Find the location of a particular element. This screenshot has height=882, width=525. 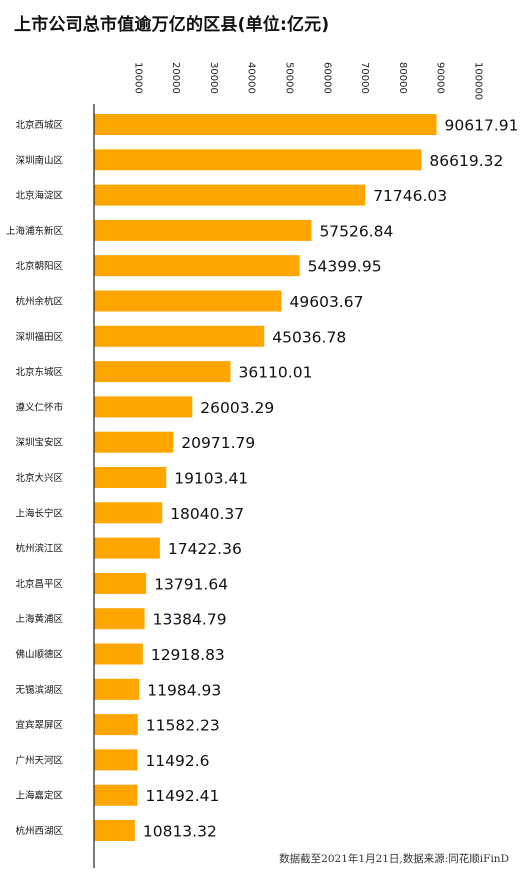

source-note: 数据截至2021年1月21日,数据来源:同花顺iFinD is located at coordinates (394, 859).